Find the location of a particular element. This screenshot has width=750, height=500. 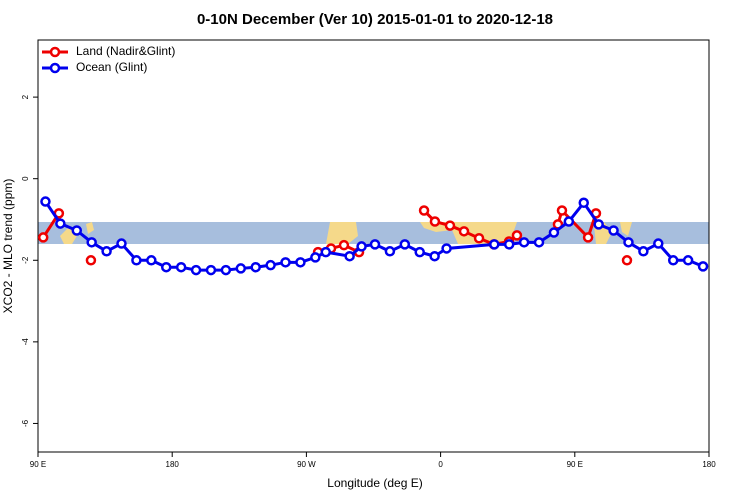

series-line is located at coordinates (577, 224).